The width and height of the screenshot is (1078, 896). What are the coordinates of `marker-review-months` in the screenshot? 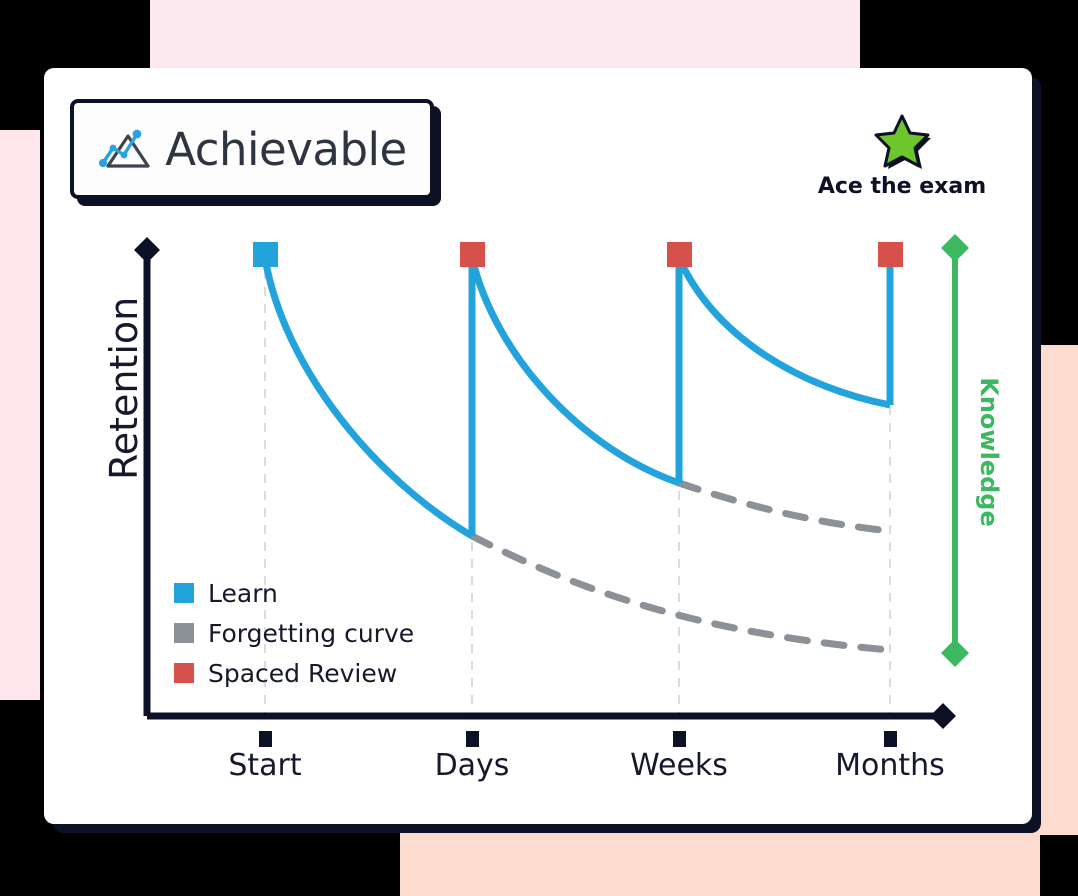 It's located at (890, 254).